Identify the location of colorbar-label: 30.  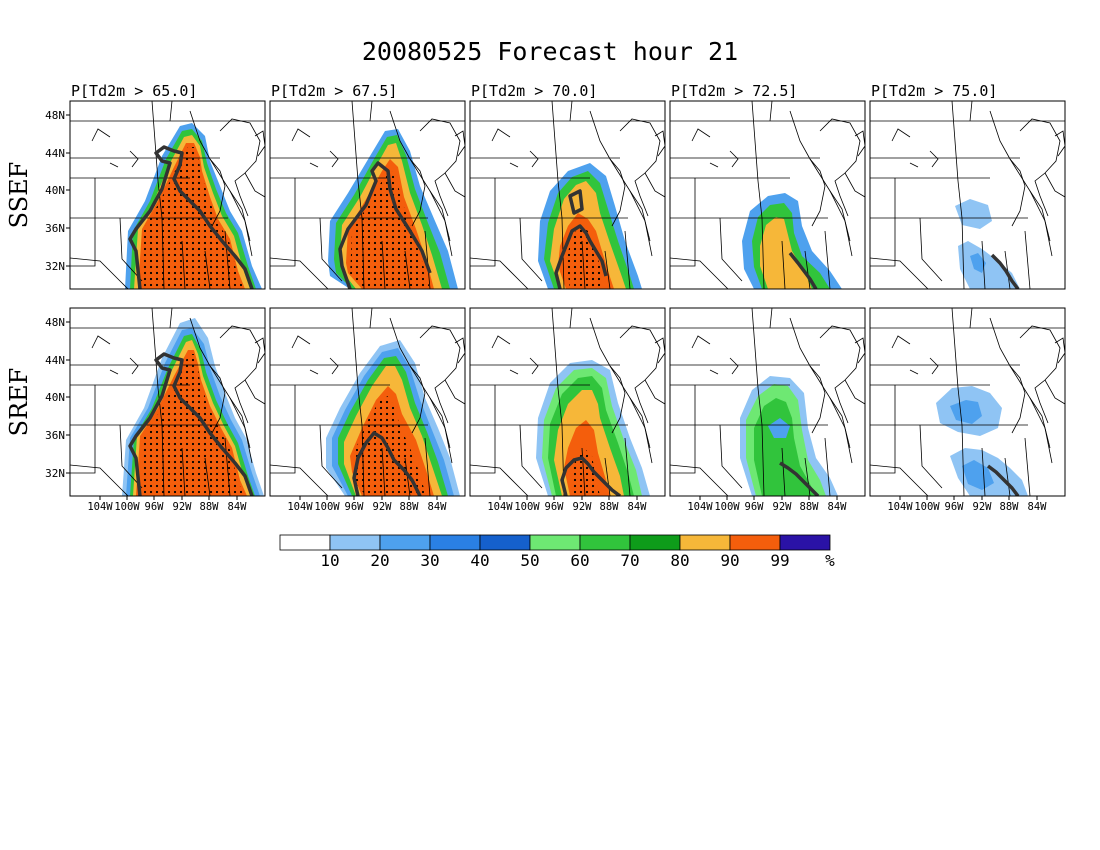
(429, 560).